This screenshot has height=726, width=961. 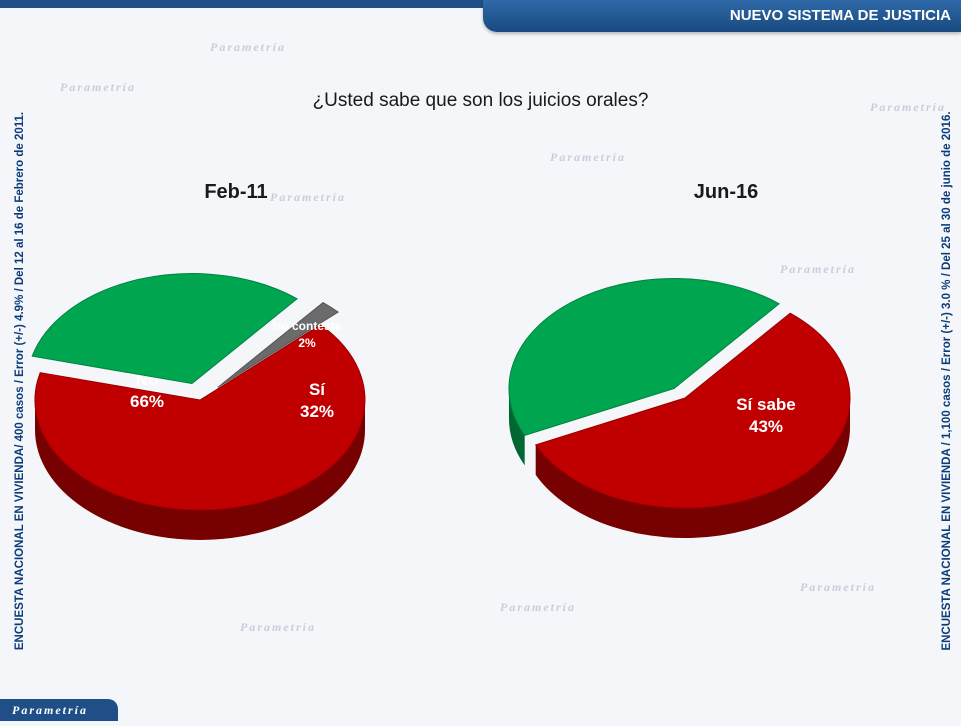 I want to click on chart-title-jun16: Jun-16, so click(x=726, y=192).